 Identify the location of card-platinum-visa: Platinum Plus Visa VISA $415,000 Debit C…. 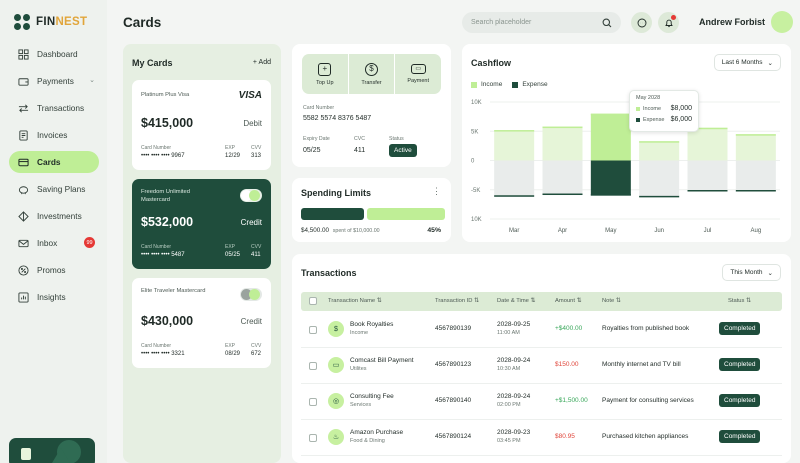
(201, 125).